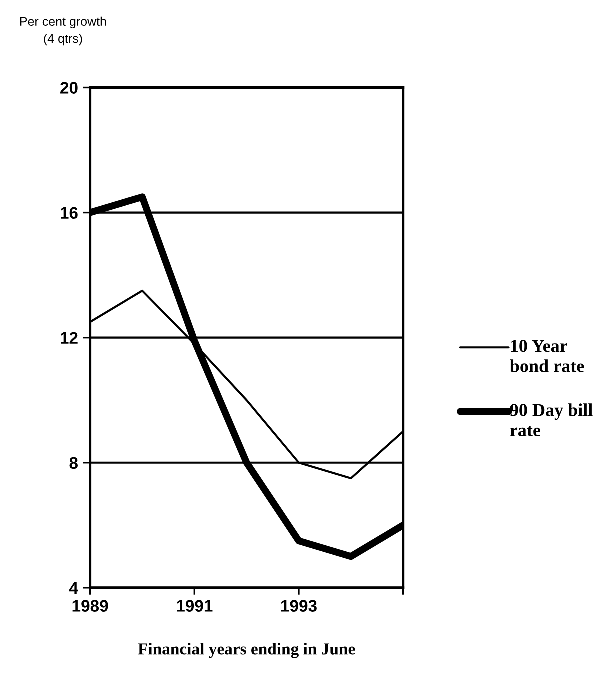 The image size is (602, 675). What do you see at coordinates (69, 338) in the screenshot?
I see `y-tick-label: 12` at bounding box center [69, 338].